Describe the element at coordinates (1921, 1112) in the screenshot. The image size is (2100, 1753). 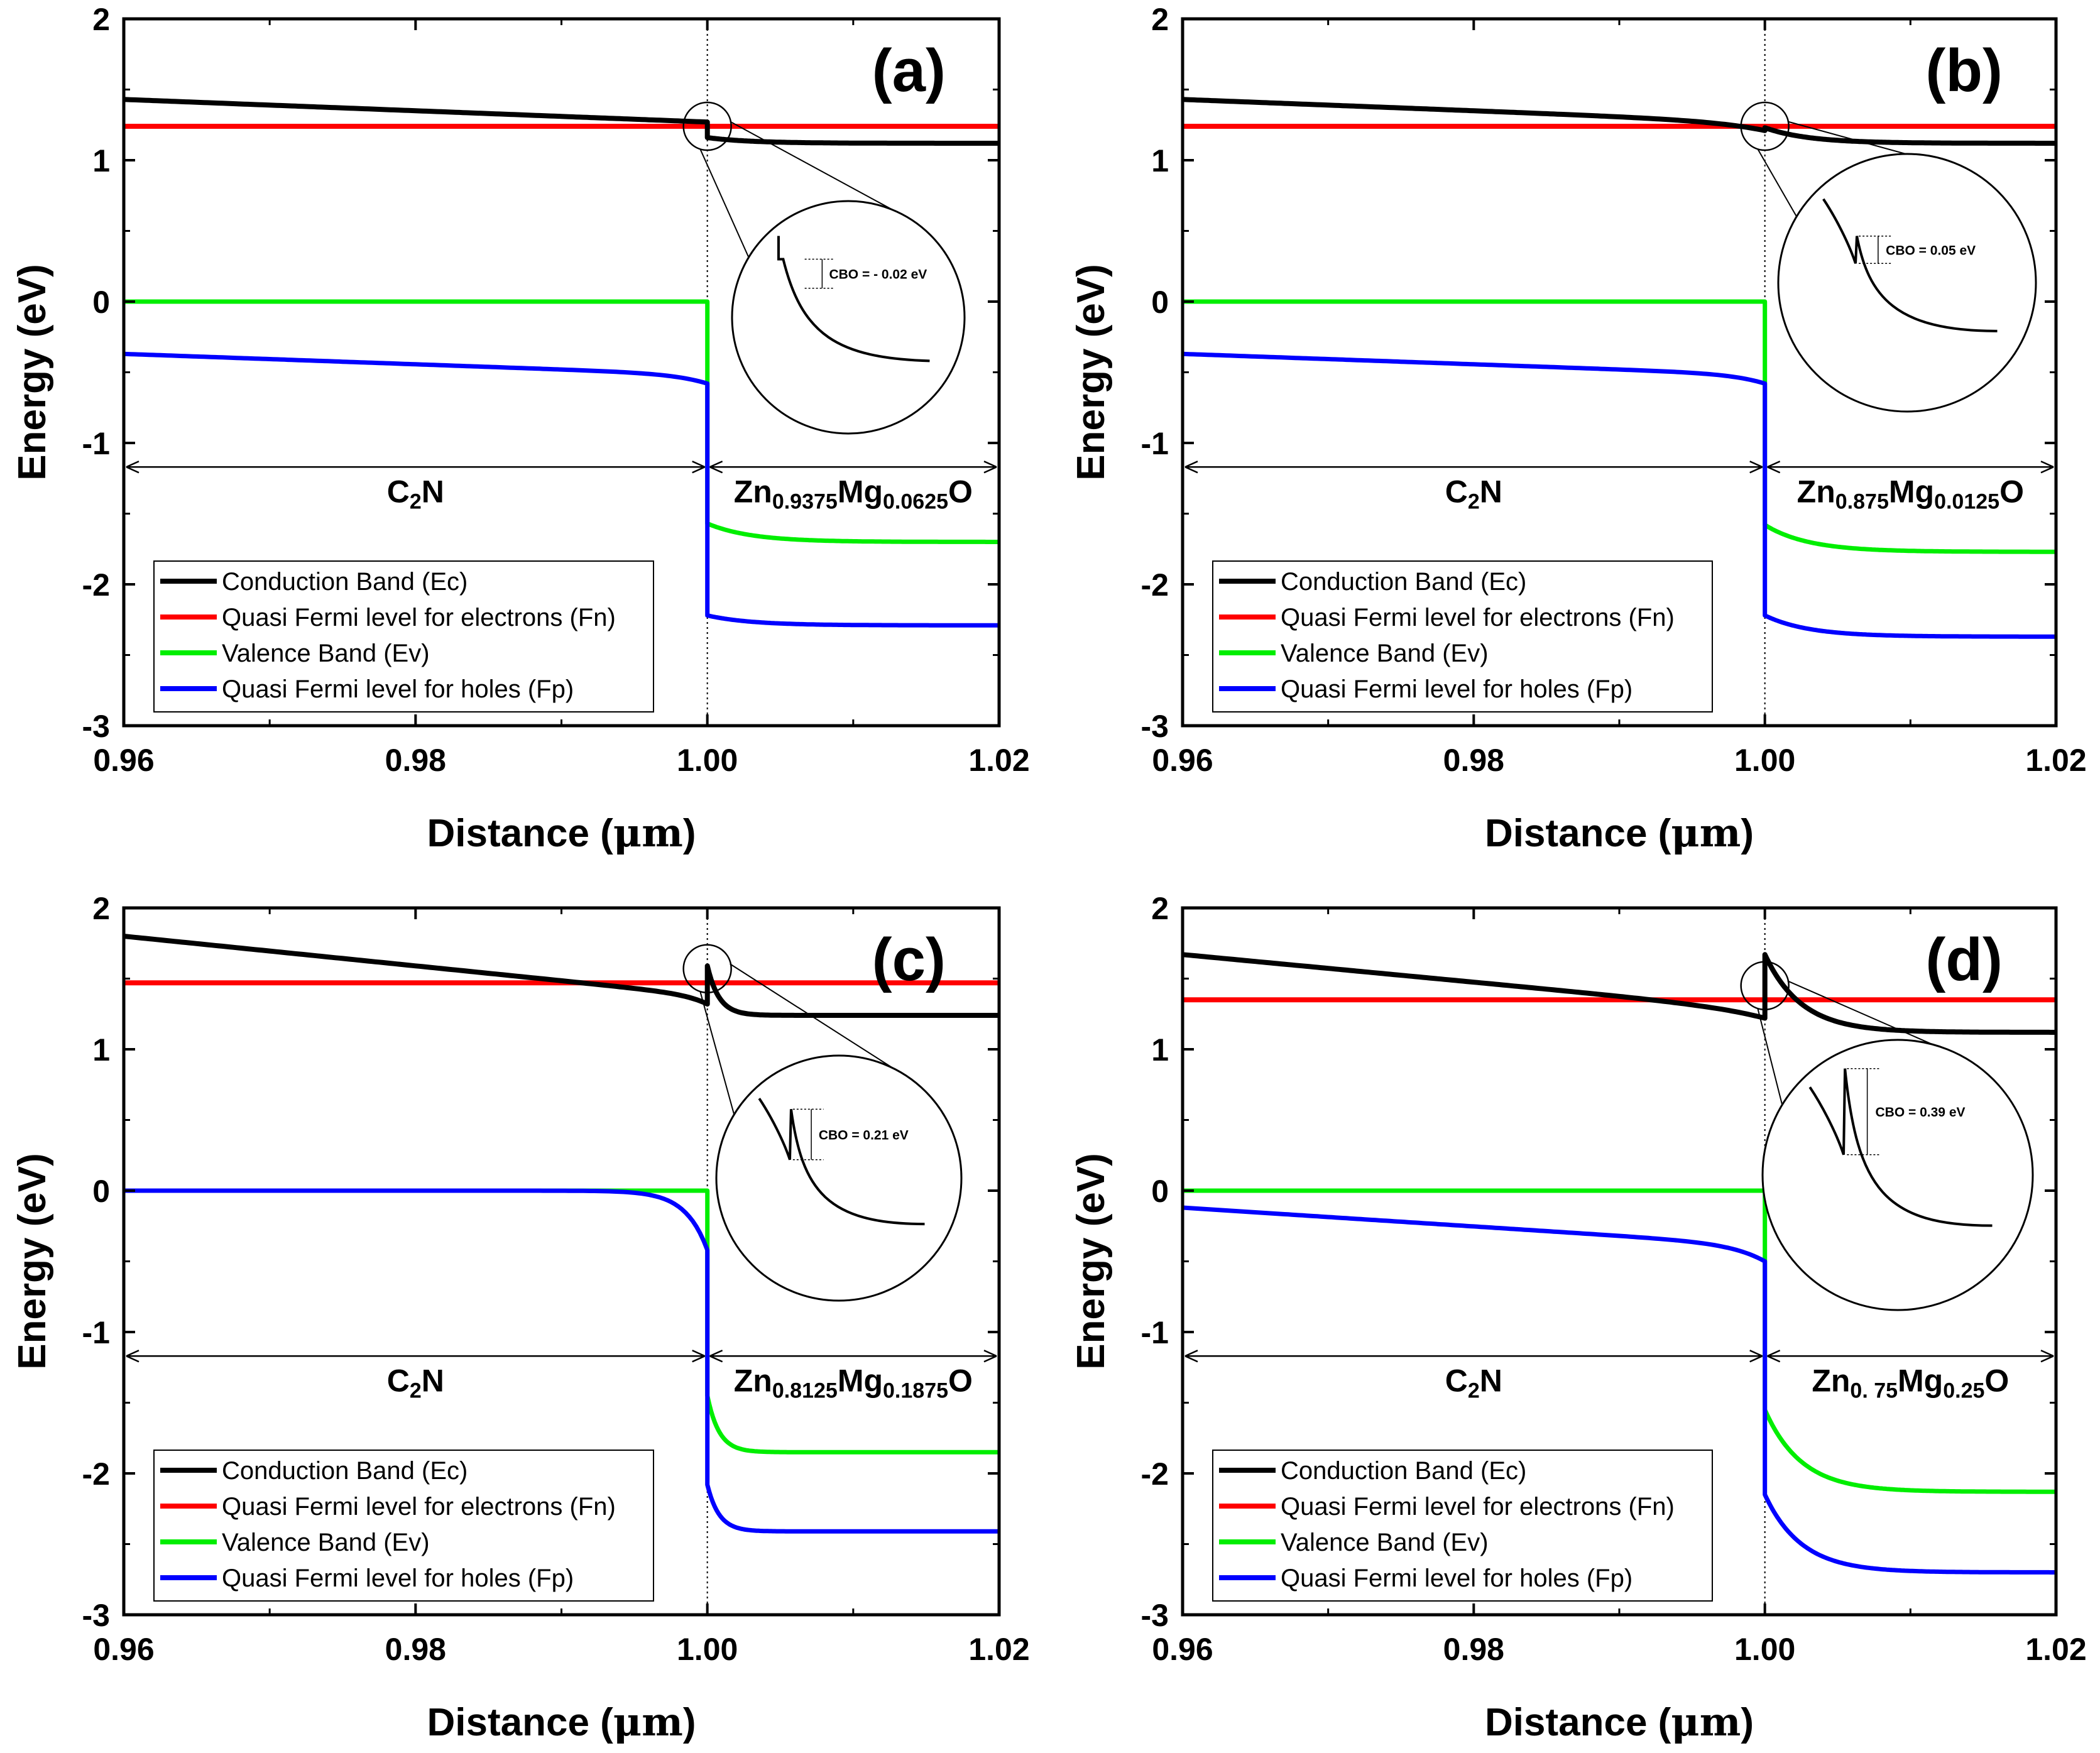
I see `cbo-label: CBO = 0.39 eV` at that location.